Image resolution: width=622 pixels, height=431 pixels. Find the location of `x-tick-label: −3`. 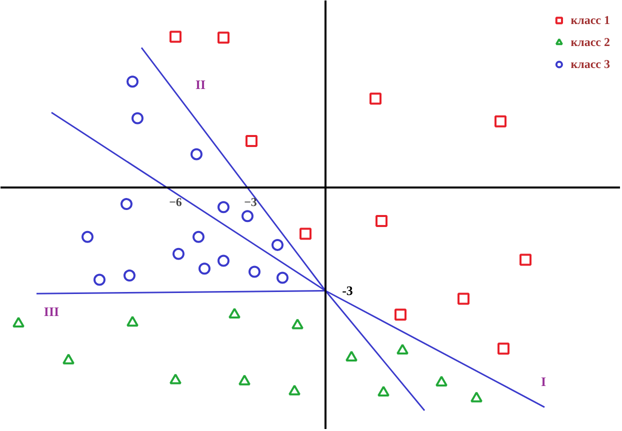

x-tick-label: −3 is located at coordinates (250, 202).